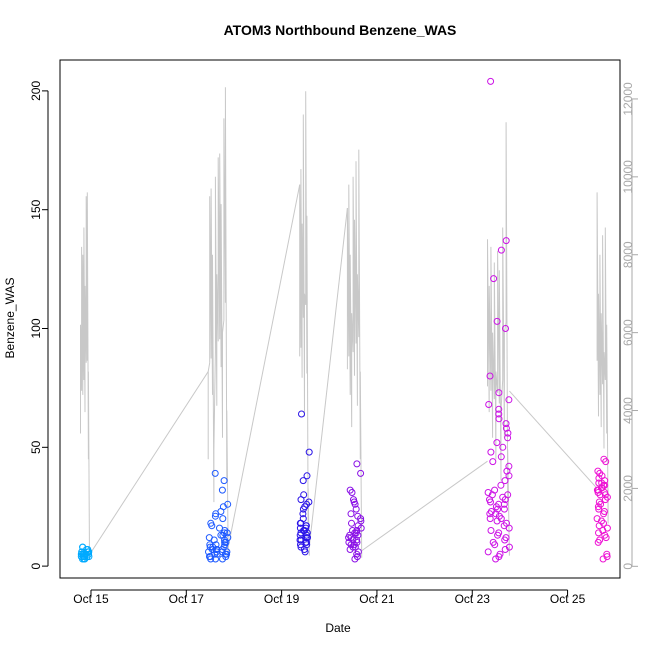 This screenshot has height=650, width=650. I want to click on right-axis-tick-label: 6000, so click(628, 332).